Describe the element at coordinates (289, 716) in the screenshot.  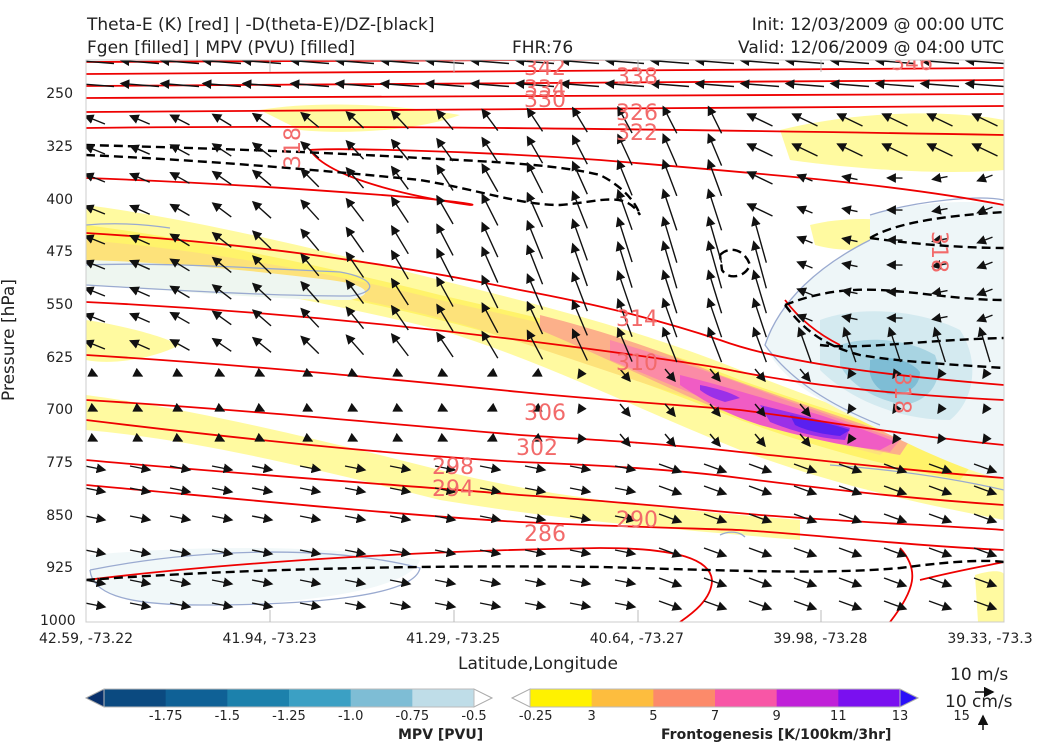
I see `colorbar-tick-label: -1.25` at that location.